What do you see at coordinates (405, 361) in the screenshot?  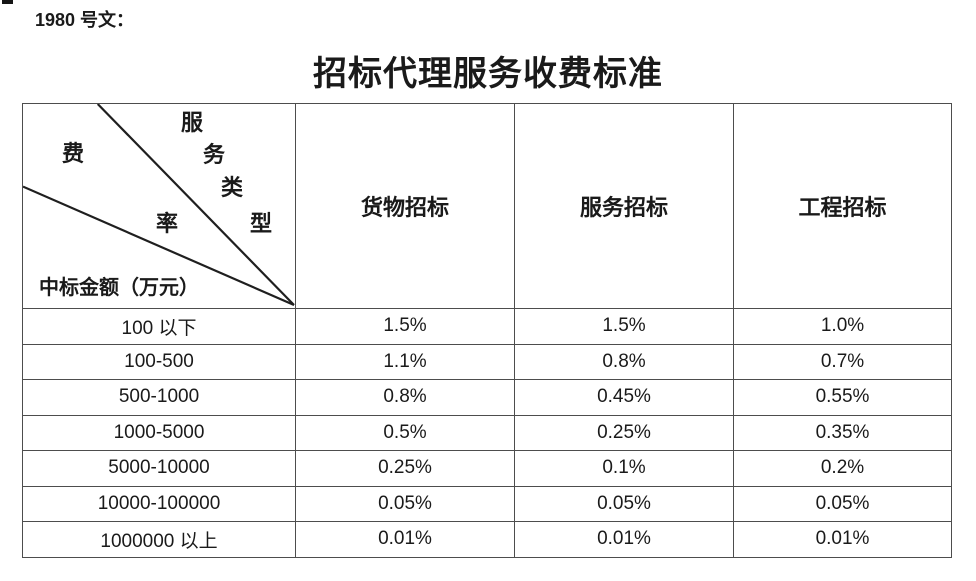 I see `rate-cell: 1.1%` at bounding box center [405, 361].